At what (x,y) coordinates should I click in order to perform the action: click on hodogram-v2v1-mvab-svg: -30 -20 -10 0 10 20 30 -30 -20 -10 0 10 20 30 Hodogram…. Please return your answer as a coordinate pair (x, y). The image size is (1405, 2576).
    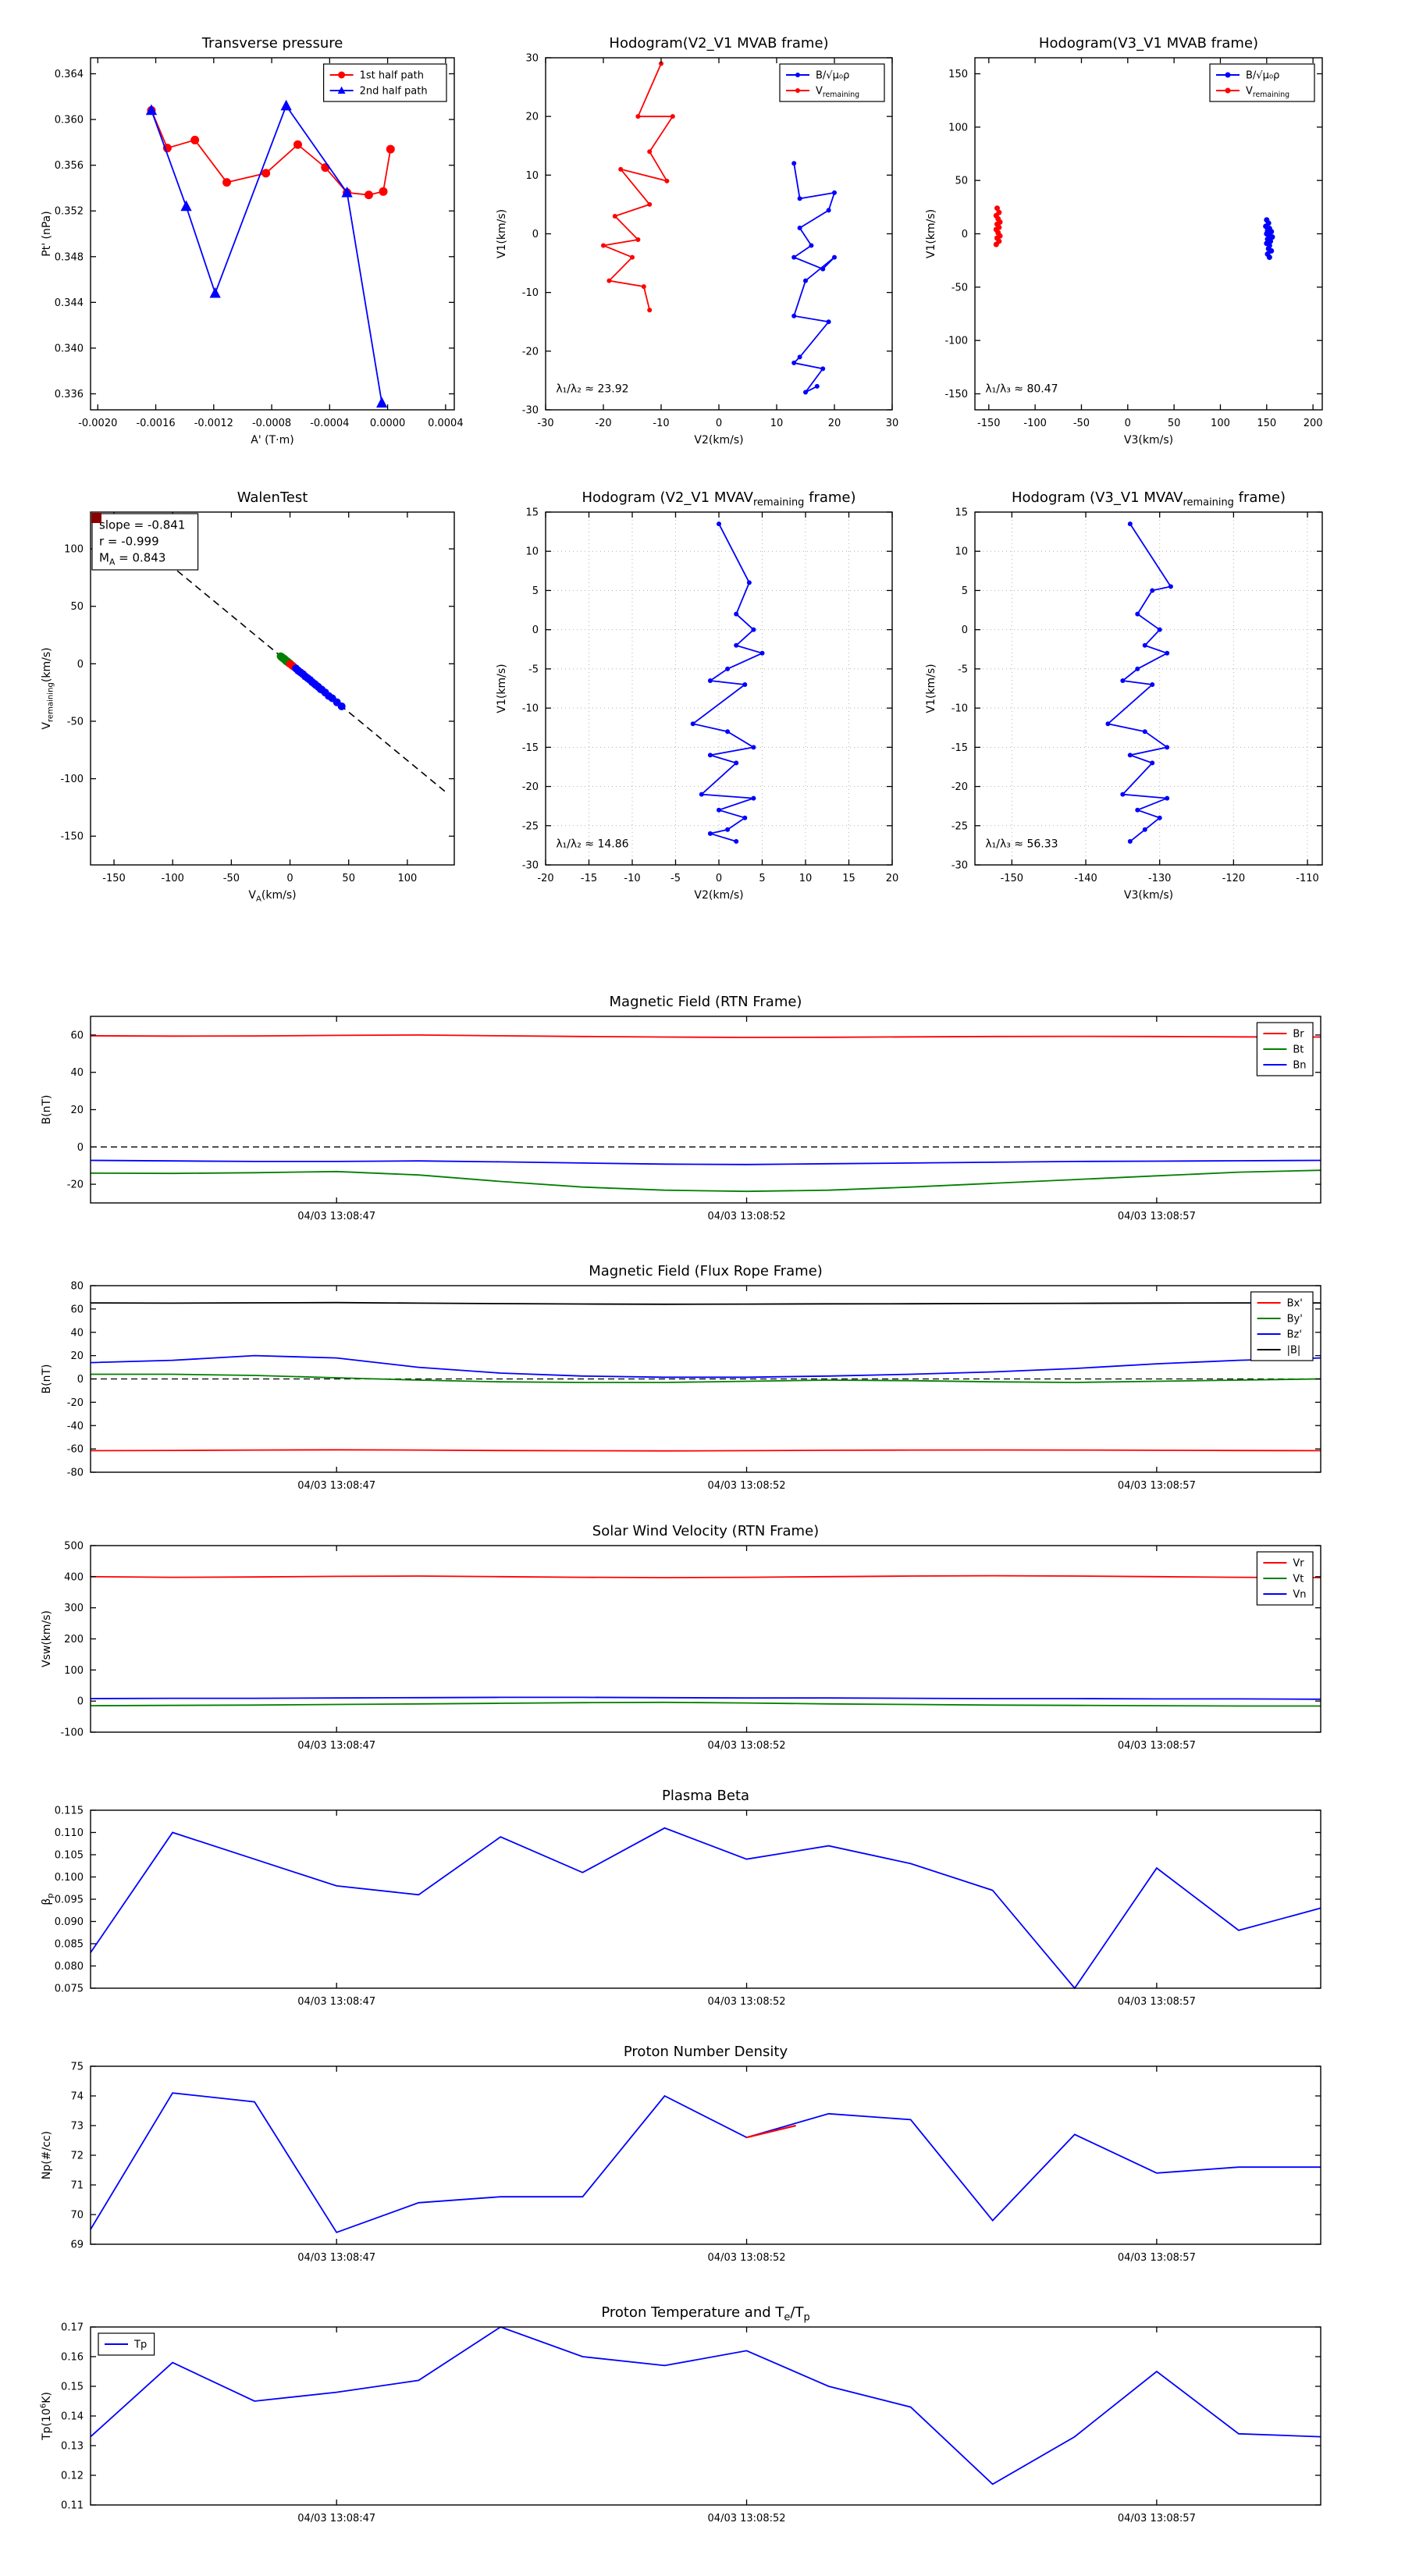
    Looking at the image, I should click on (697, 241).